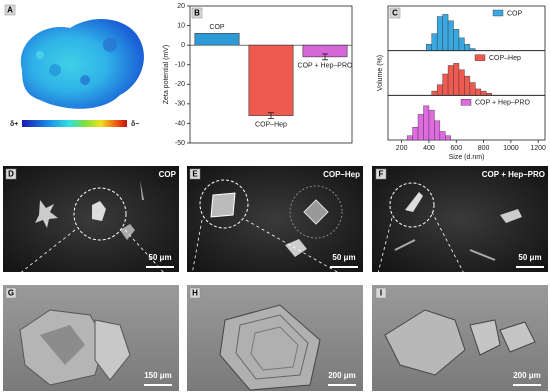 The image size is (550, 392). What do you see at coordinates (538, 148) in the screenshot?
I see `x-tick-label: 1200` at bounding box center [538, 148].